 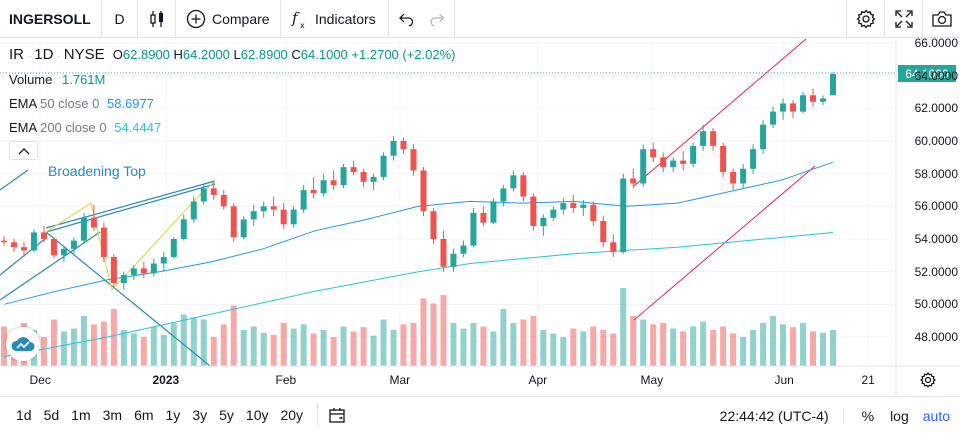 I want to click on camera-icon, so click(x=941, y=19).